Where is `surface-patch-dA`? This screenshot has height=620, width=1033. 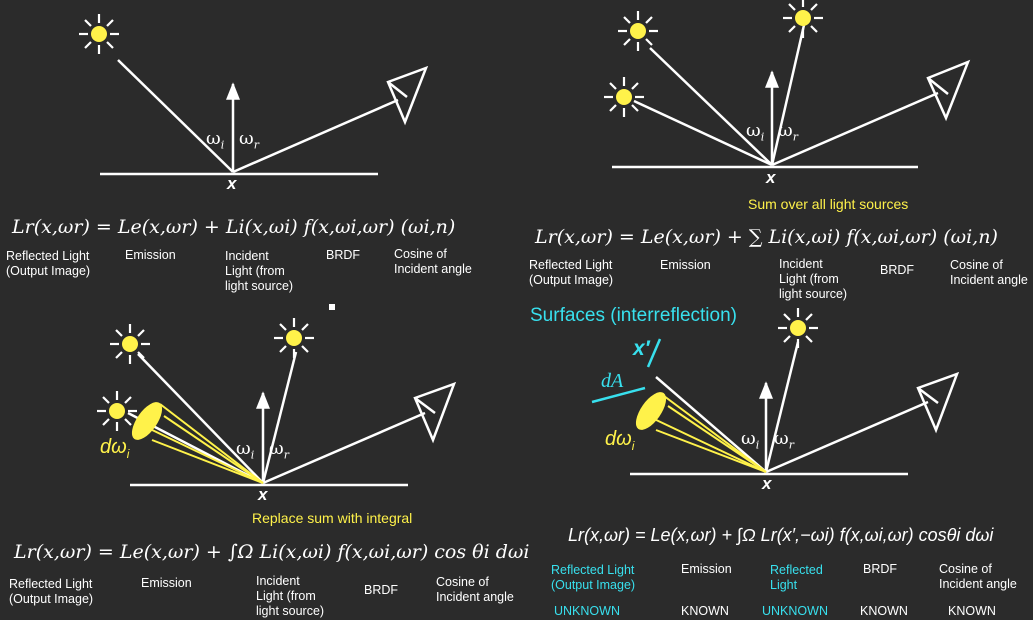
surface-patch-dA is located at coordinates (618, 395).